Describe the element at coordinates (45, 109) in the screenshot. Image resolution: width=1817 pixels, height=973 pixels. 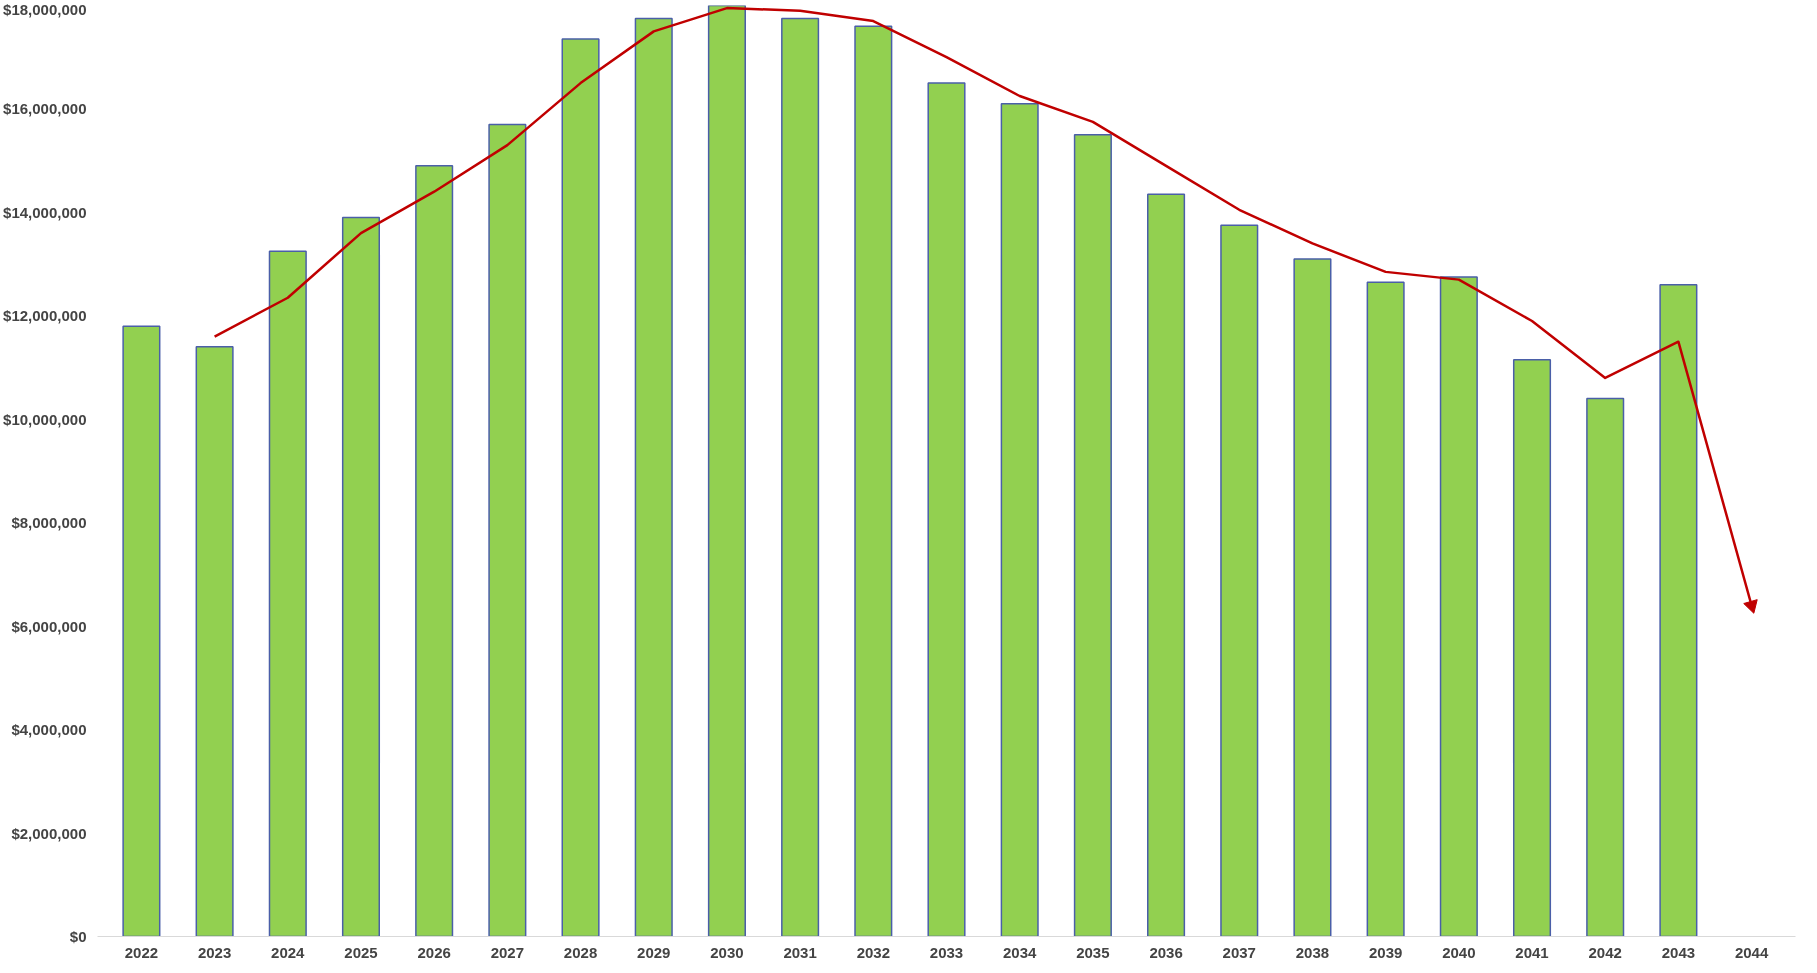
I see `y-tick-label: $16,000,000` at that location.